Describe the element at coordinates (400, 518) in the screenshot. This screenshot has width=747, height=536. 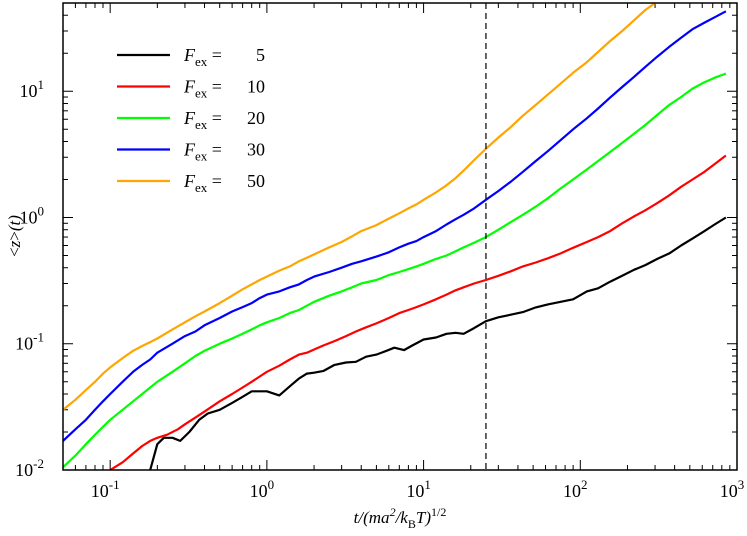
I see `x-axis-title: t/(ma2/kBT)1/2` at that location.